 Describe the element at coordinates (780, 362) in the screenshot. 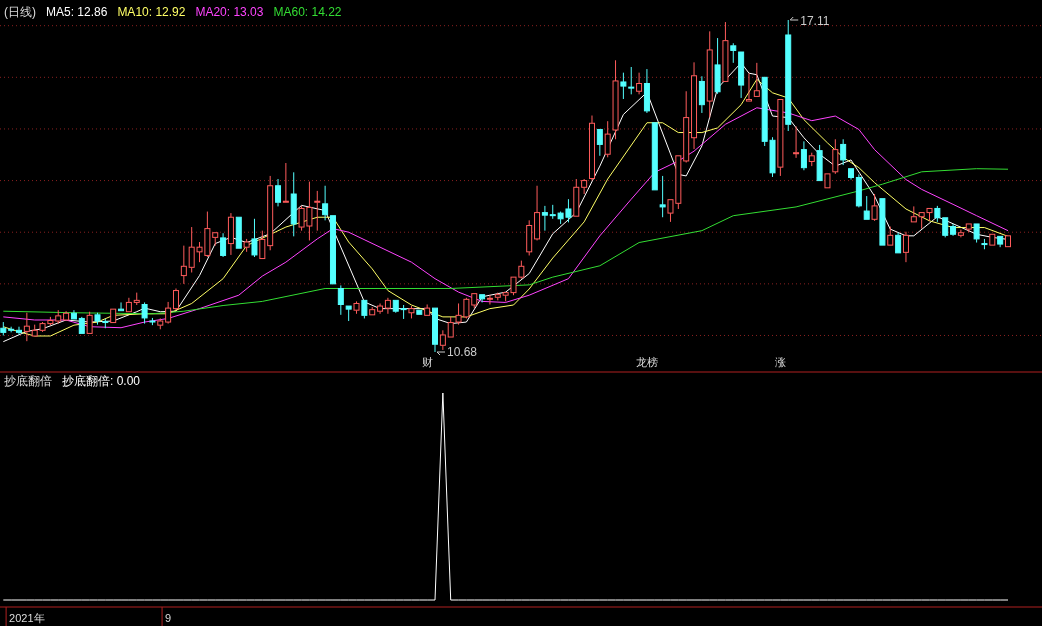

I see `x-tick-label: 涨` at that location.